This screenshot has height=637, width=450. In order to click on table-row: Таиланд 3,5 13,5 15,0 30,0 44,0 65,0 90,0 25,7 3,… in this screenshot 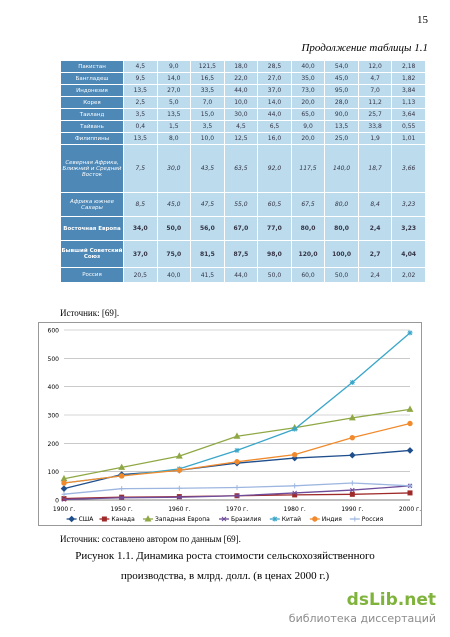, I will do `click(243, 114)`.